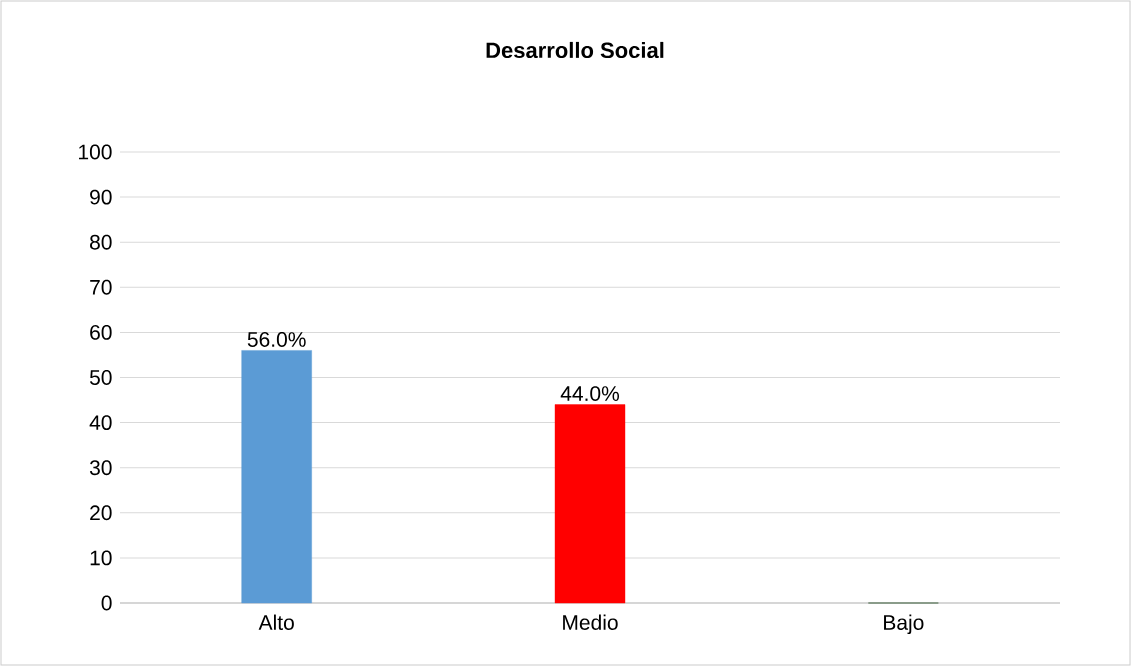  What do you see at coordinates (101, 197) in the screenshot?
I see `y-tick-label: 90` at bounding box center [101, 197].